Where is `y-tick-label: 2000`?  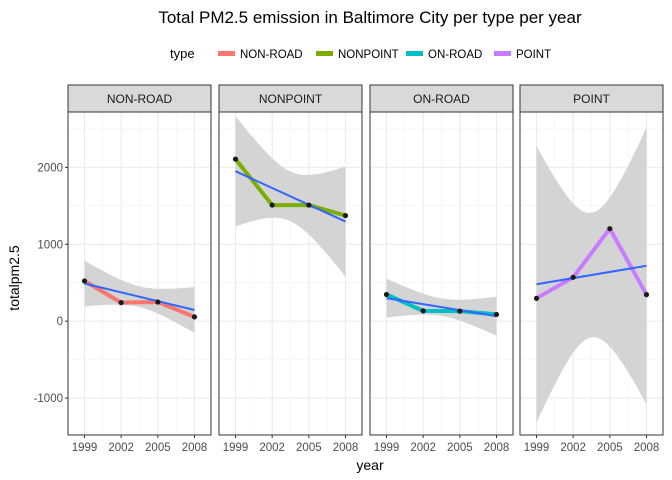
y-tick-label: 2000 is located at coordinates (50, 168).